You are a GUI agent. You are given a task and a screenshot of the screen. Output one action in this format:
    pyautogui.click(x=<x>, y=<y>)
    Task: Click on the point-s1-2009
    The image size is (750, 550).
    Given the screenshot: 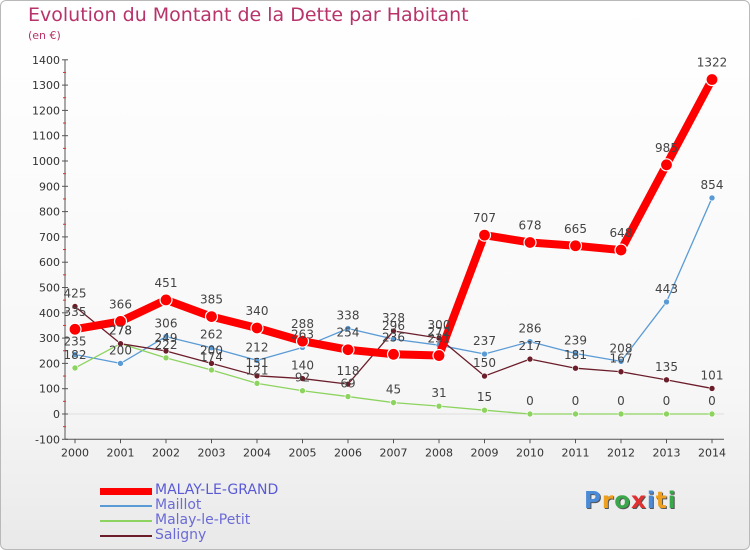 What is the action you would take?
    pyautogui.click(x=484, y=354)
    